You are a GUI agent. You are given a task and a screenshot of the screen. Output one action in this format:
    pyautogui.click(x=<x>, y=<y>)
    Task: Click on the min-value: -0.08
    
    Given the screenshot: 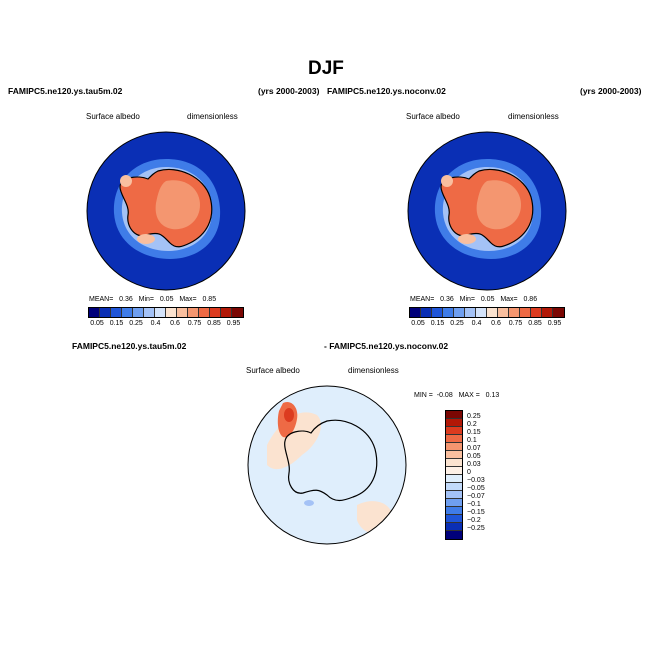 What is the action you would take?
    pyautogui.click(x=444, y=395)
    